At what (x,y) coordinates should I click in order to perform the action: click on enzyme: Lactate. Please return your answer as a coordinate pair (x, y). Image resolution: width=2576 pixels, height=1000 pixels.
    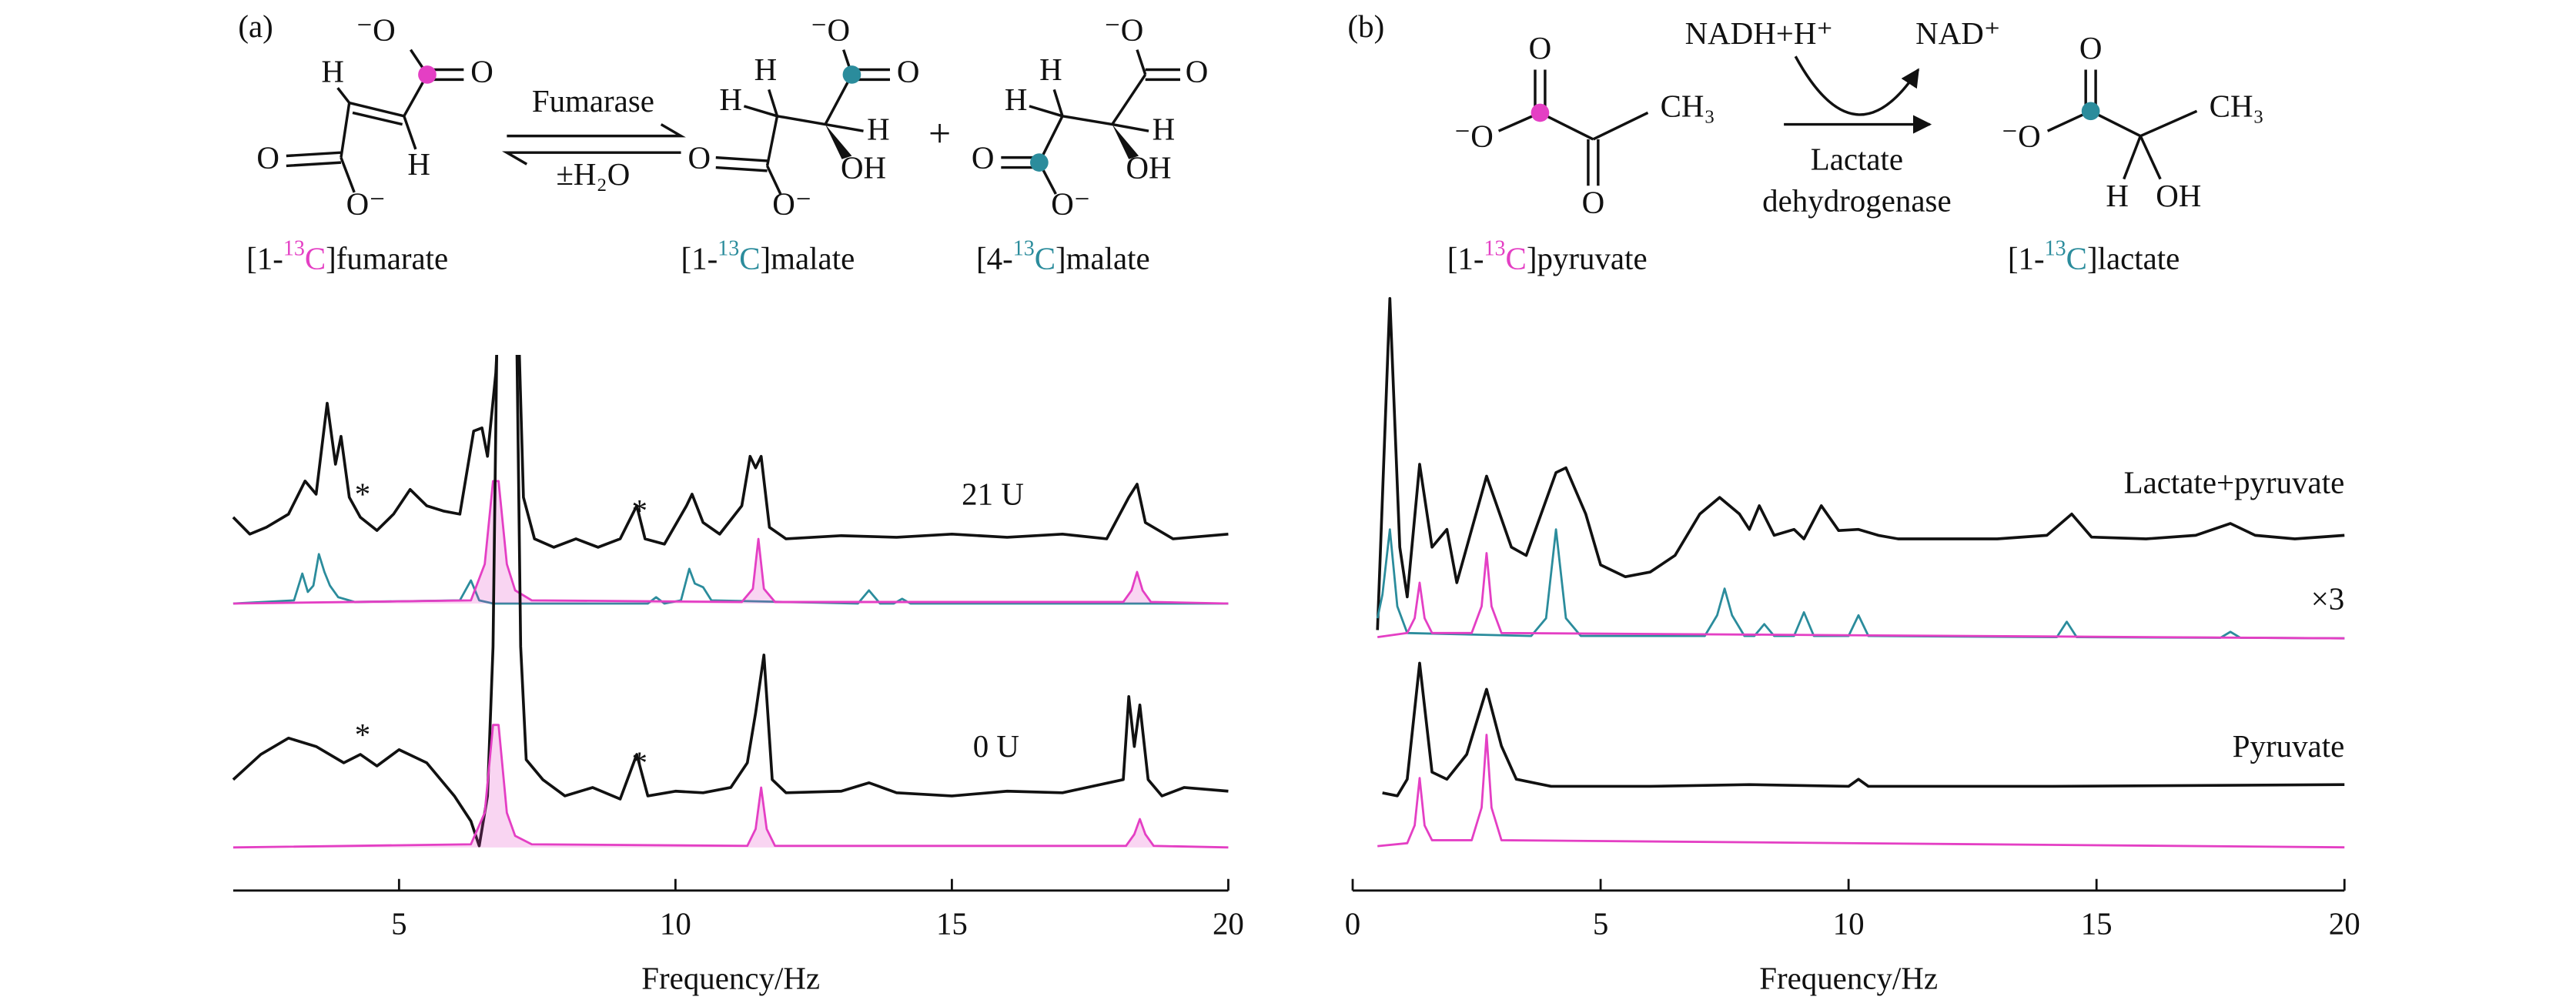
    Looking at the image, I should click on (1857, 159).